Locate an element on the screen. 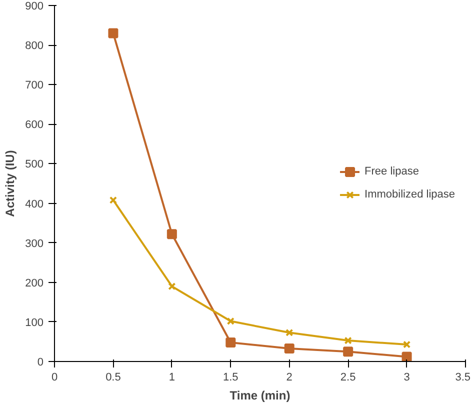  y-tick-label: 300 is located at coordinates (34, 244).